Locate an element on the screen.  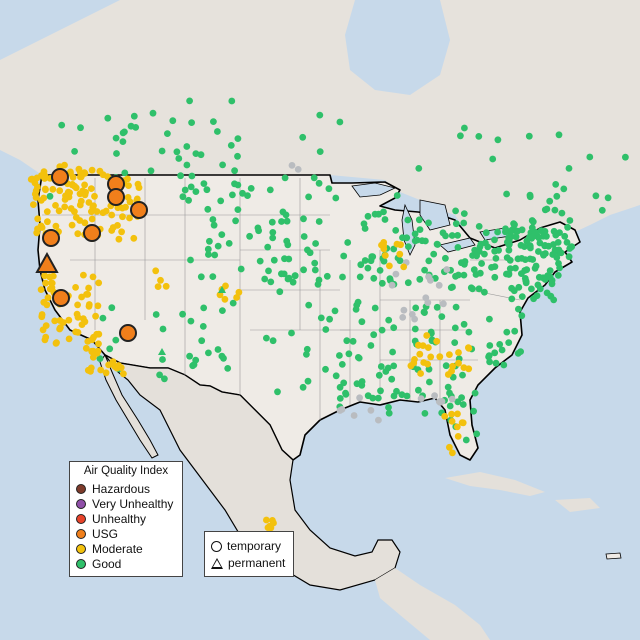
legend-label: temporary is located at coordinates (254, 546).